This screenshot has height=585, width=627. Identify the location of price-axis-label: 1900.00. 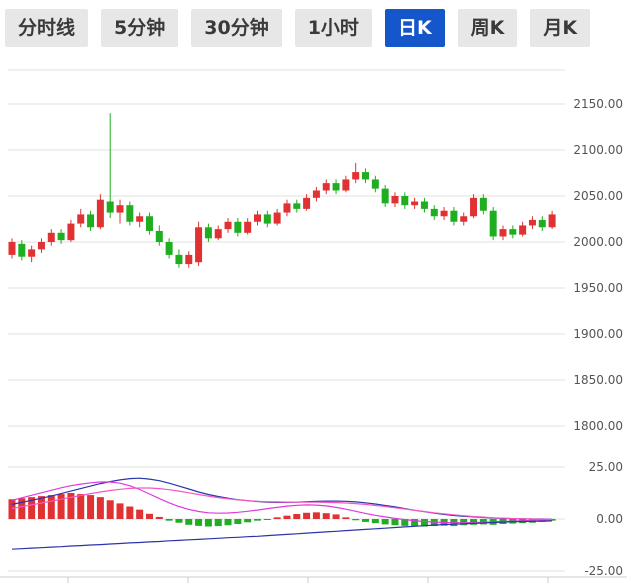
(598, 334).